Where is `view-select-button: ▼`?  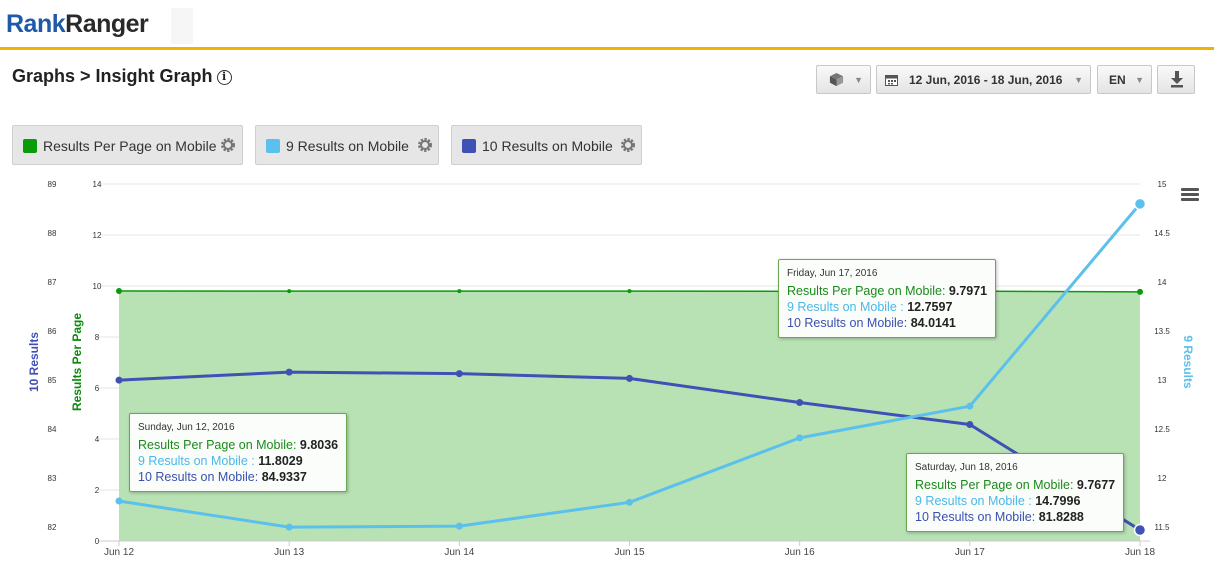 view-select-button: ▼ is located at coordinates (843, 79).